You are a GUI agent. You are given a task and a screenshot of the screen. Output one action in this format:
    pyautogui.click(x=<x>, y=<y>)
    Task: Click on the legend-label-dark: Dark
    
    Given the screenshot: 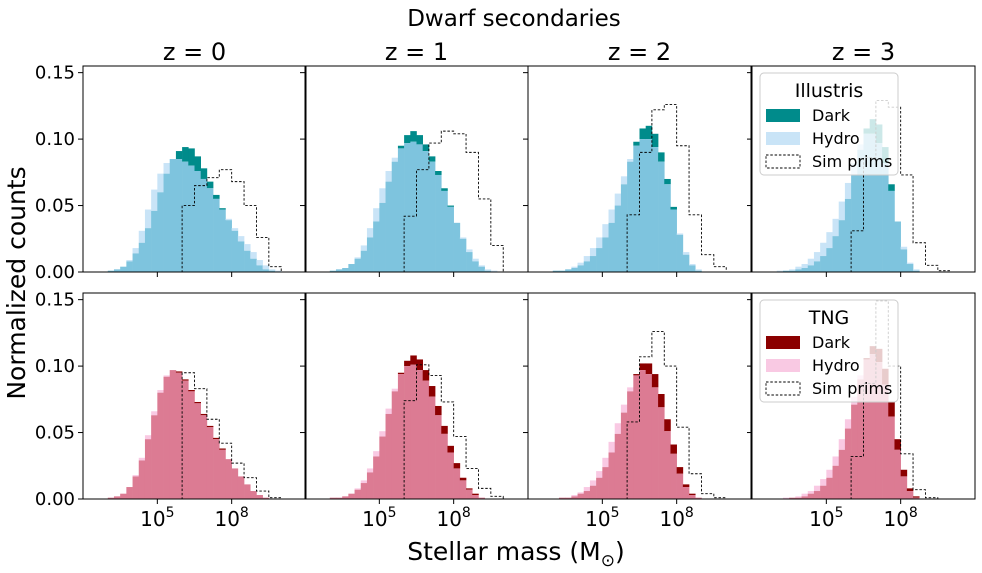 What is the action you would take?
    pyautogui.click(x=831, y=115)
    